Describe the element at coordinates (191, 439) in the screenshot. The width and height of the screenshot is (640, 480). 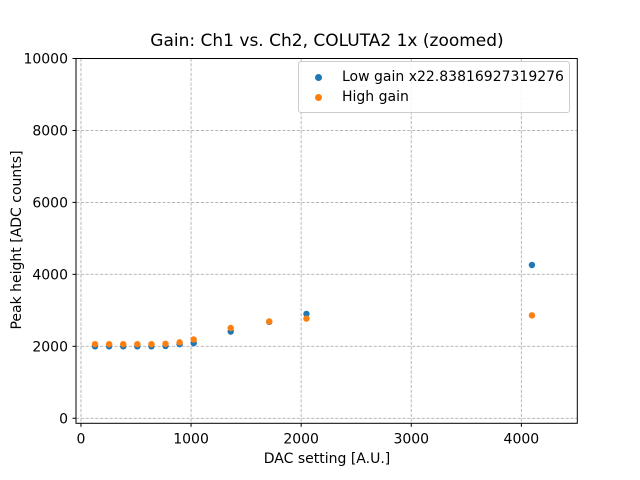
I see `x-tick-label-1000: 1000` at that location.